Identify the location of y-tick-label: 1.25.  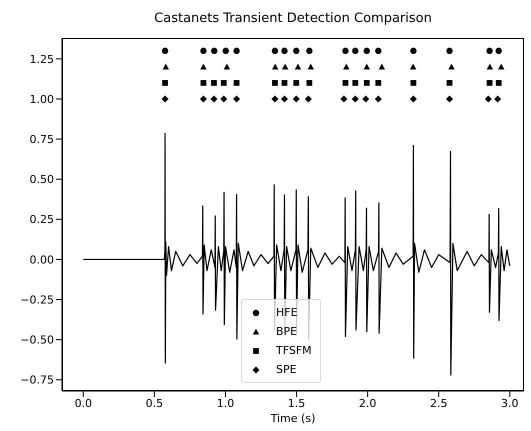
(42, 59).